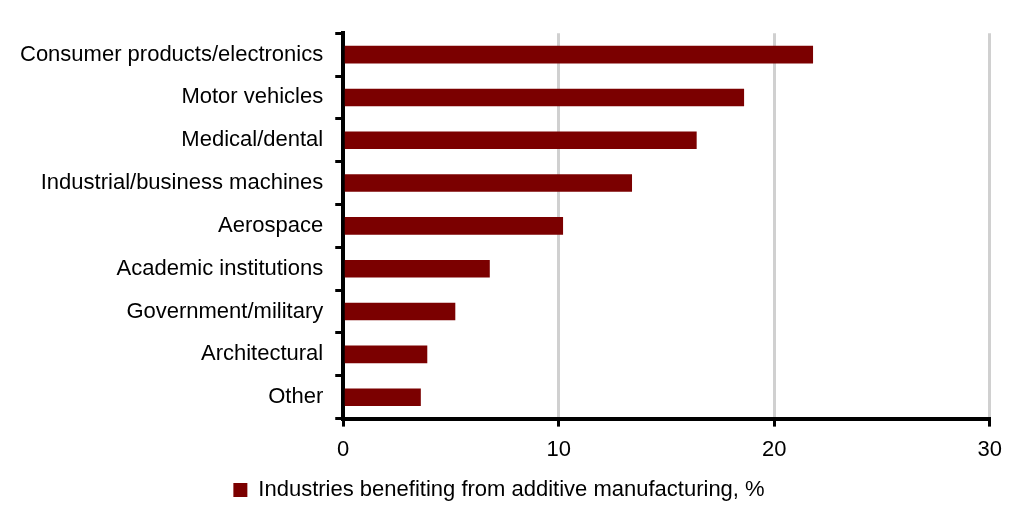 The image size is (1020, 519). Describe the element at coordinates (252, 139) in the screenshot. I see `y-tick-label: Medical/dental` at that location.